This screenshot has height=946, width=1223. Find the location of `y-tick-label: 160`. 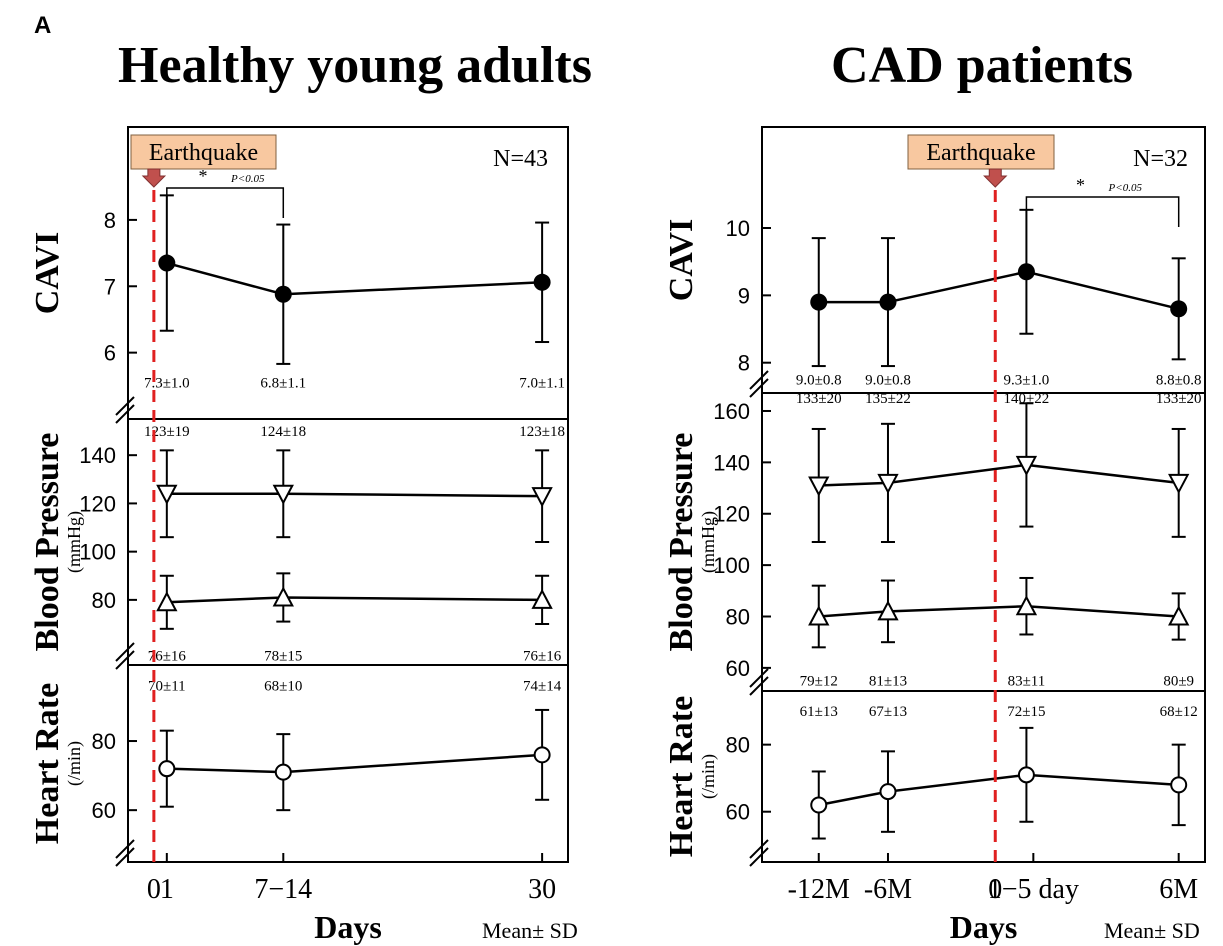

y-tick-label: 160 is located at coordinates (731, 411).